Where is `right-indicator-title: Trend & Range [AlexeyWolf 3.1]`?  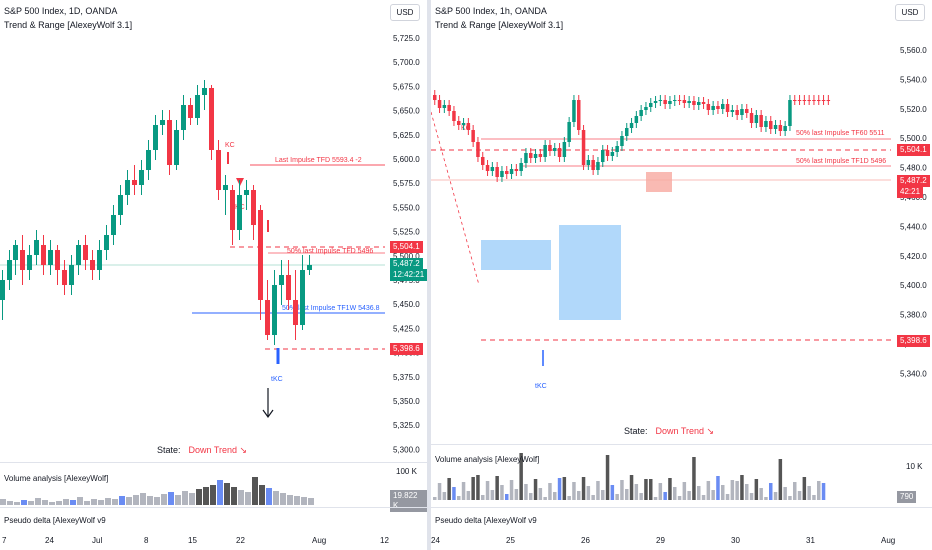 right-indicator-title: Trend & Range [AlexeyWolf 3.1] is located at coordinates (499, 25).